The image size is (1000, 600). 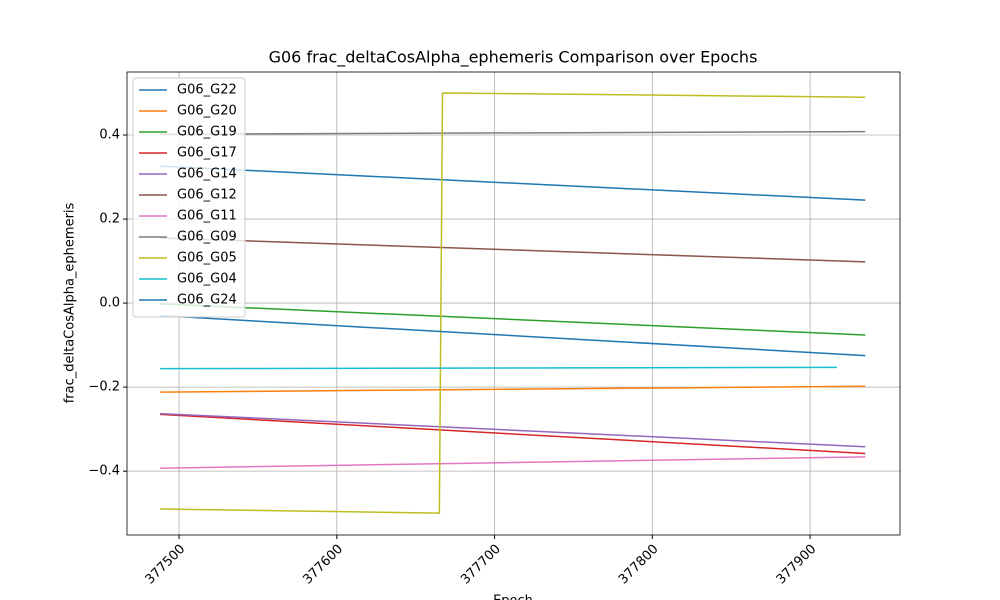 What do you see at coordinates (207, 111) in the screenshot?
I see `legend-label: G06_G20` at bounding box center [207, 111].